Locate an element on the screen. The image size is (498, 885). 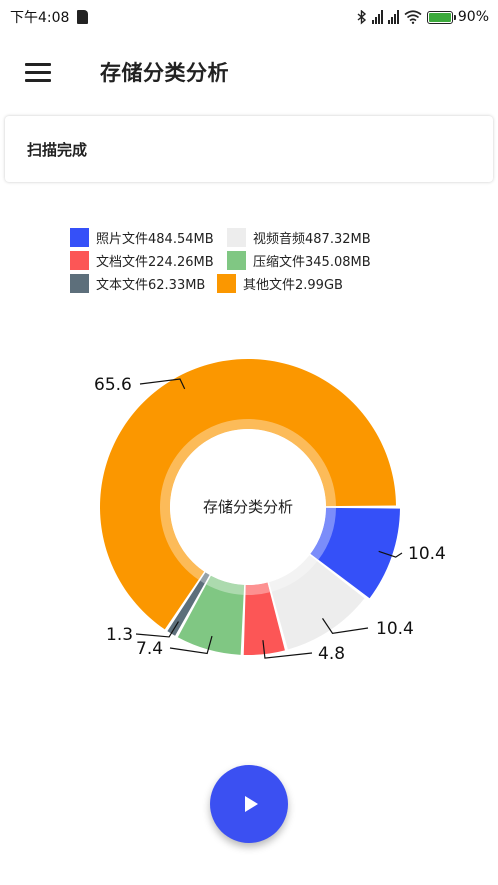
legend-label: 文本文件62.33MB is located at coordinates (150, 285).